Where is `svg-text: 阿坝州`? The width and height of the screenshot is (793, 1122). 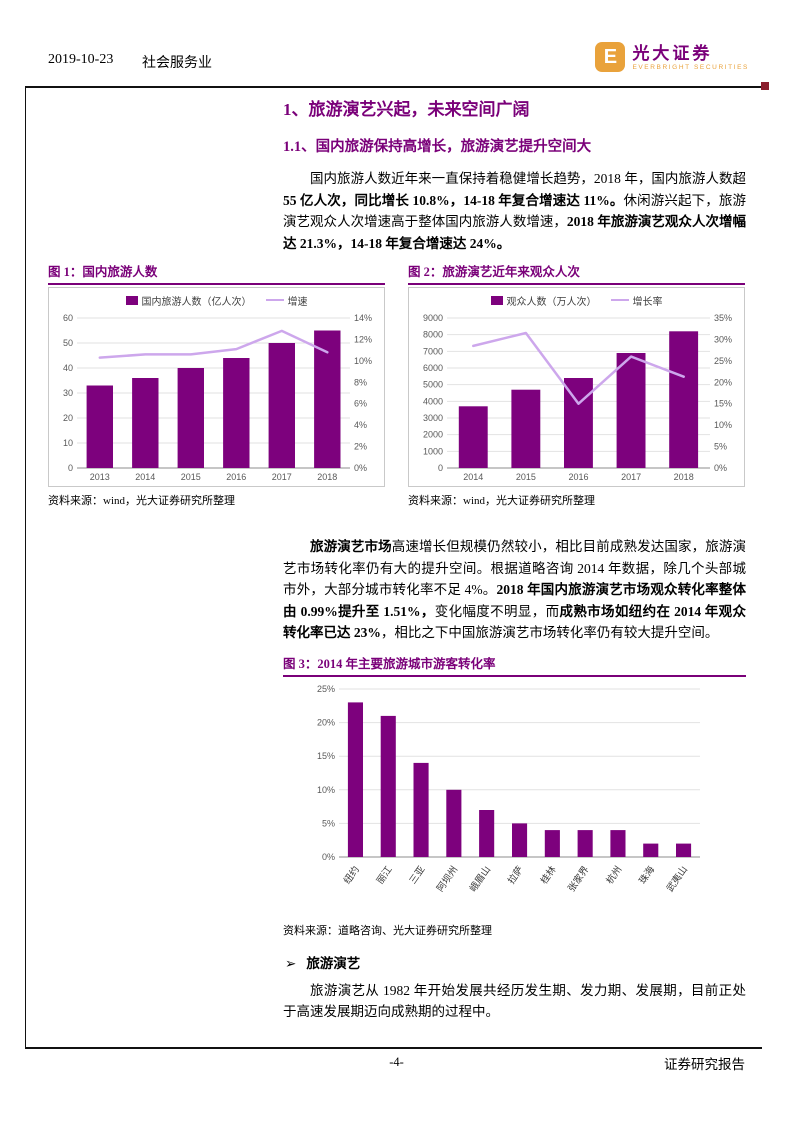
svg-text: 阿坝州 is located at coordinates (447, 879).